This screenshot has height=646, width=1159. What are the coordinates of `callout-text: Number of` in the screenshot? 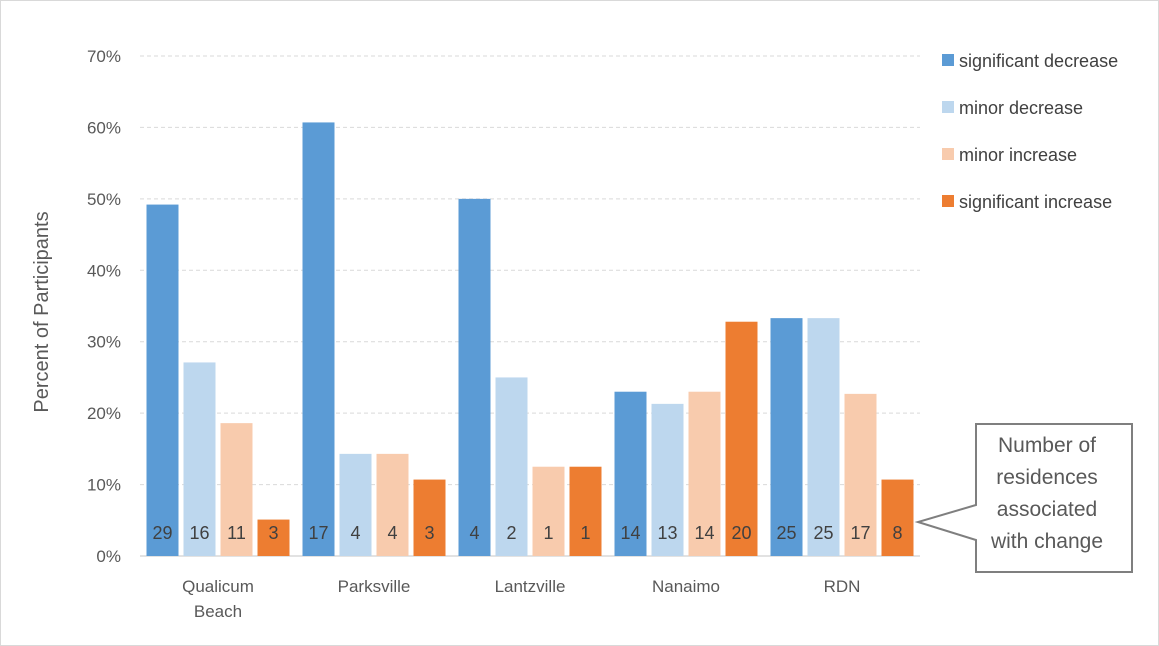 It's located at (1047, 445).